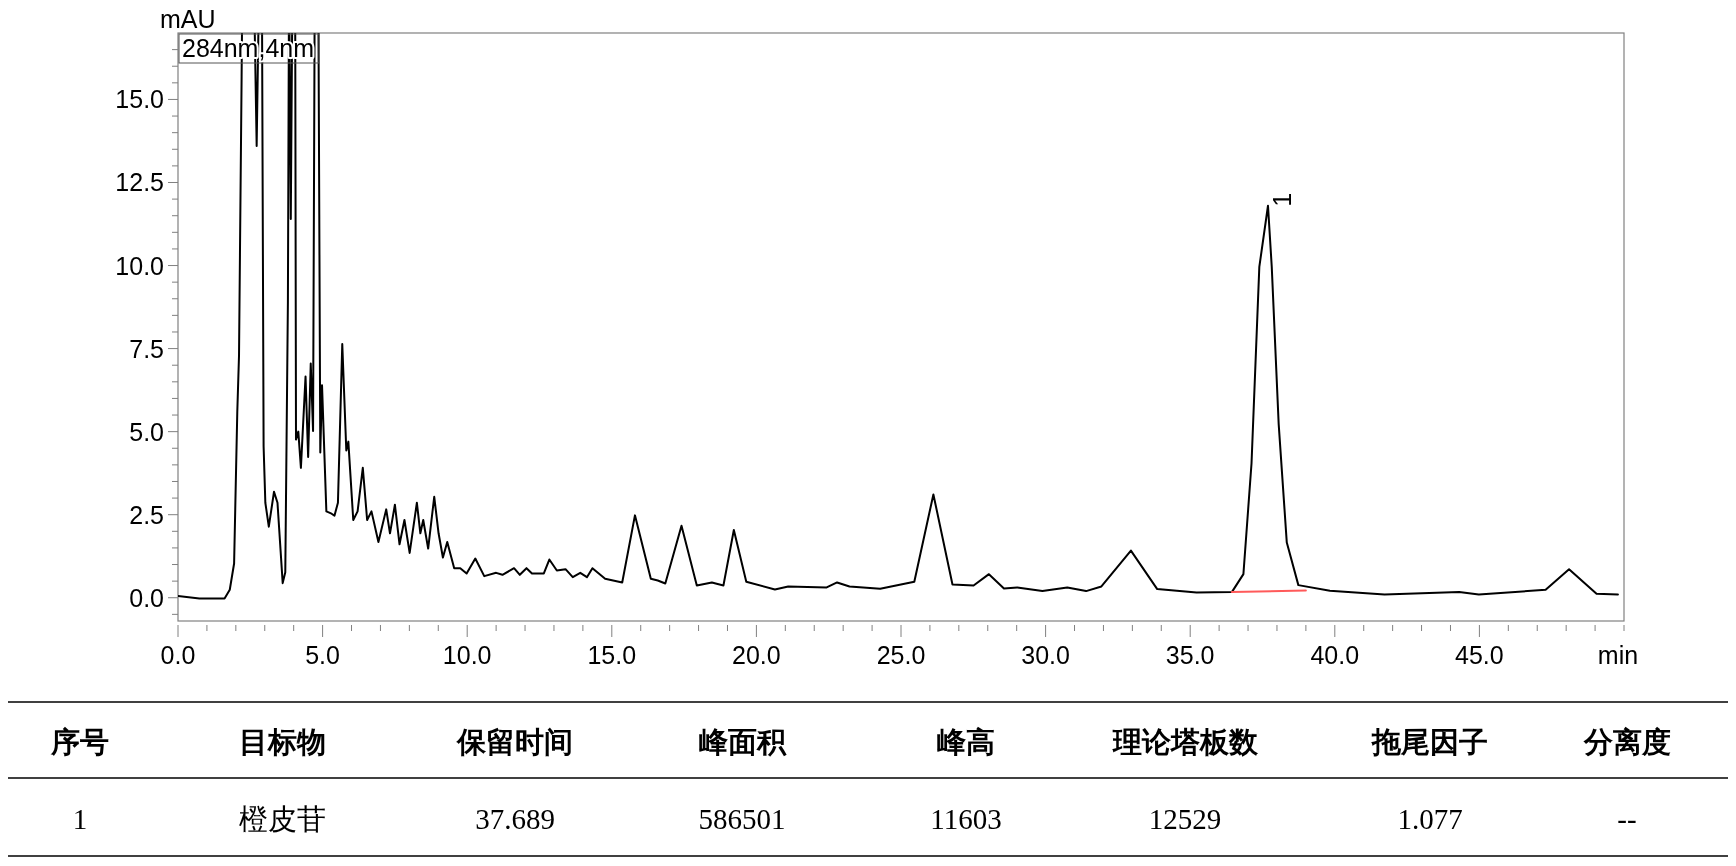 This screenshot has height=866, width=1736. I want to click on text: 拖尾因子, so click(1429, 742).